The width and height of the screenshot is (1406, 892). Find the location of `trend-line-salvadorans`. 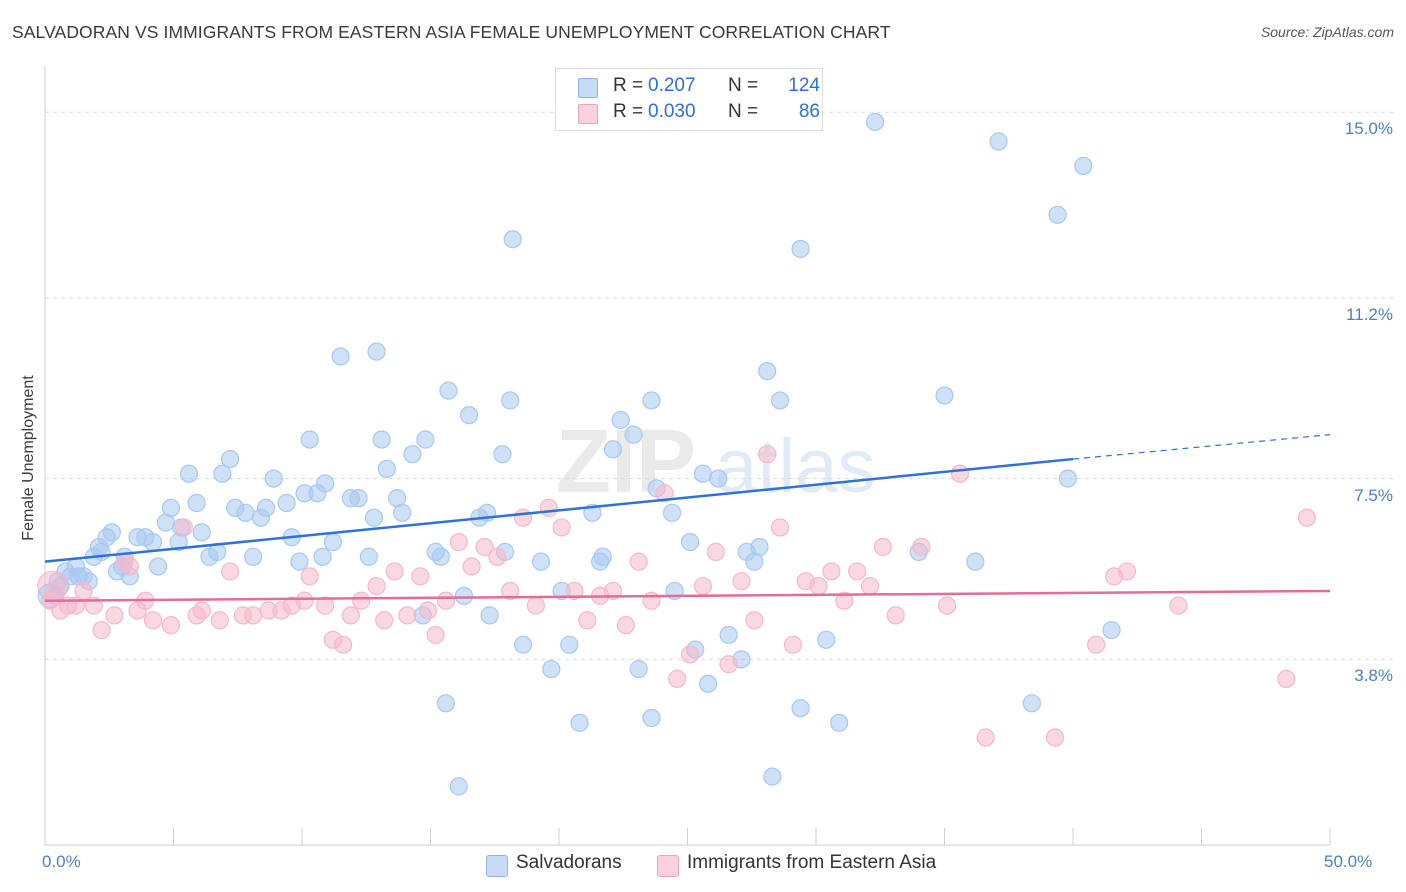

trend-line-salvadorans is located at coordinates (559, 510).